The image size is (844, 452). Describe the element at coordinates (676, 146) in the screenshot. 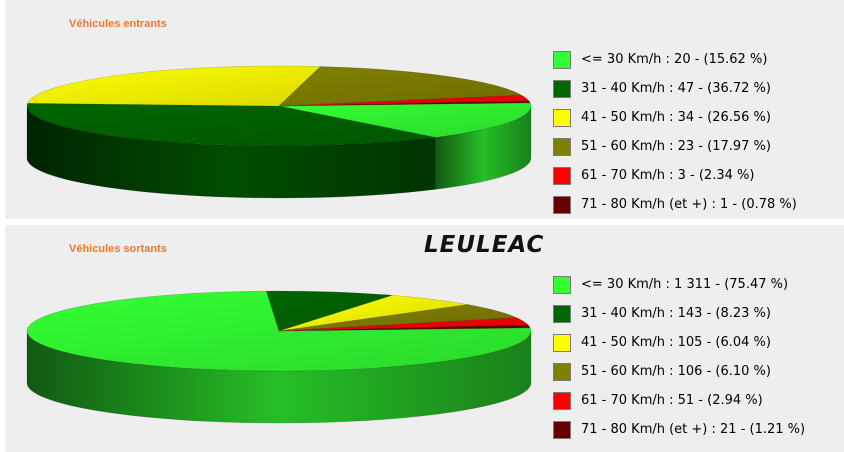

I see `legend-label: 51 - 60 Km/h : 23 - (17.97 %)` at that location.